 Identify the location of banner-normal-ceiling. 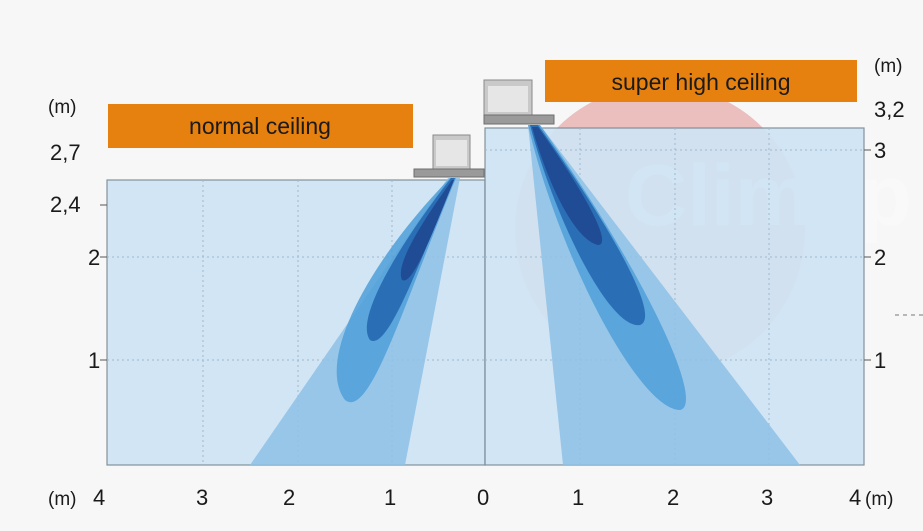
(260, 126).